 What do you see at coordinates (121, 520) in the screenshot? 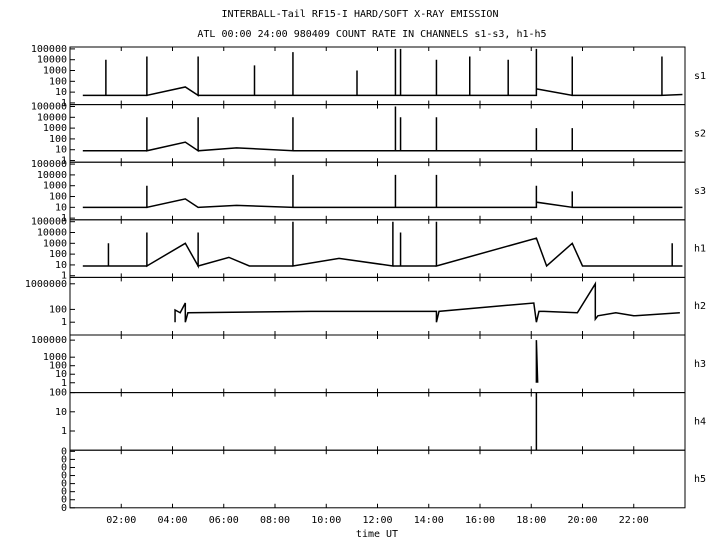
I see `x-tick-label: 02:00` at bounding box center [121, 520].